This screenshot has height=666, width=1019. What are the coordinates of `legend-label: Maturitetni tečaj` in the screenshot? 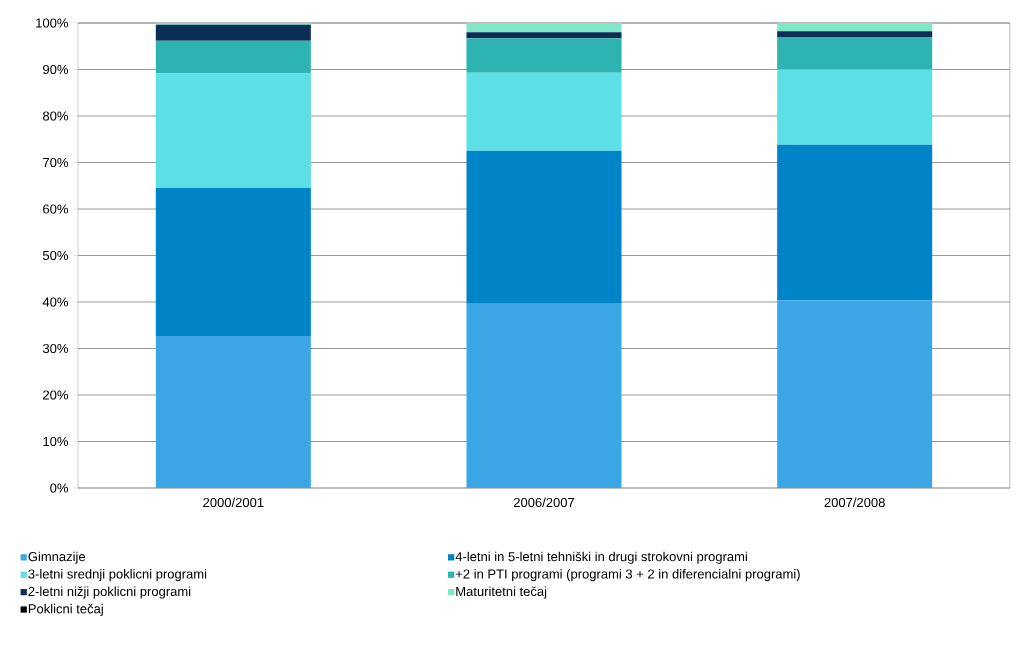 It's located at (501, 592).